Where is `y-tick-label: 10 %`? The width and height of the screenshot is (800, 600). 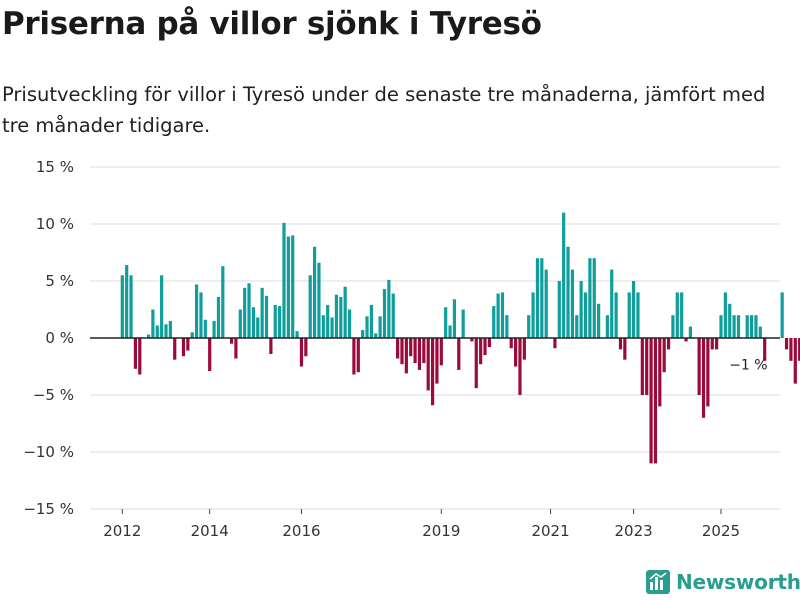 y-tick-label: 10 % is located at coordinates (55, 224).